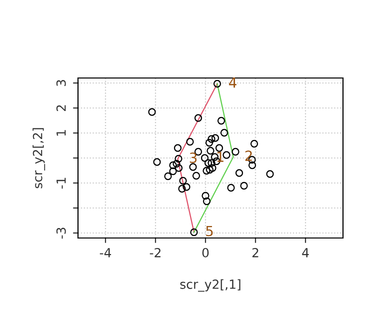  What do you see at coordinates (205, 253) in the screenshot?
I see `x-tick-label: 0` at bounding box center [205, 253].